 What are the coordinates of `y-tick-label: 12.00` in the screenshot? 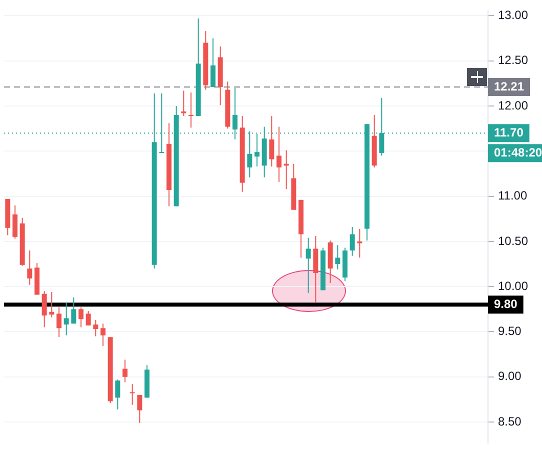 It's located at (513, 105).